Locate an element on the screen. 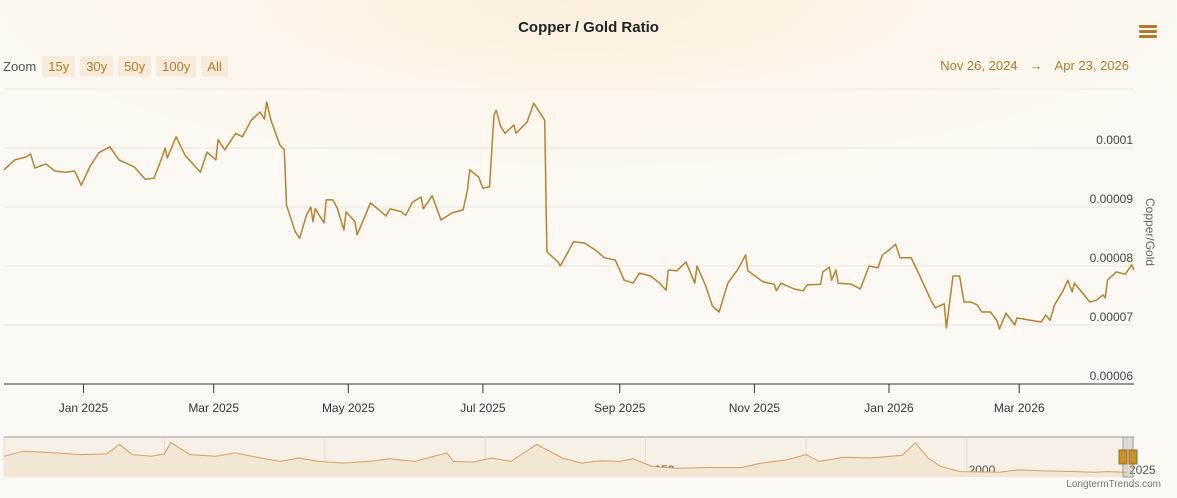  navigator: 18501875190019251950197520002025 is located at coordinates (579, 457).